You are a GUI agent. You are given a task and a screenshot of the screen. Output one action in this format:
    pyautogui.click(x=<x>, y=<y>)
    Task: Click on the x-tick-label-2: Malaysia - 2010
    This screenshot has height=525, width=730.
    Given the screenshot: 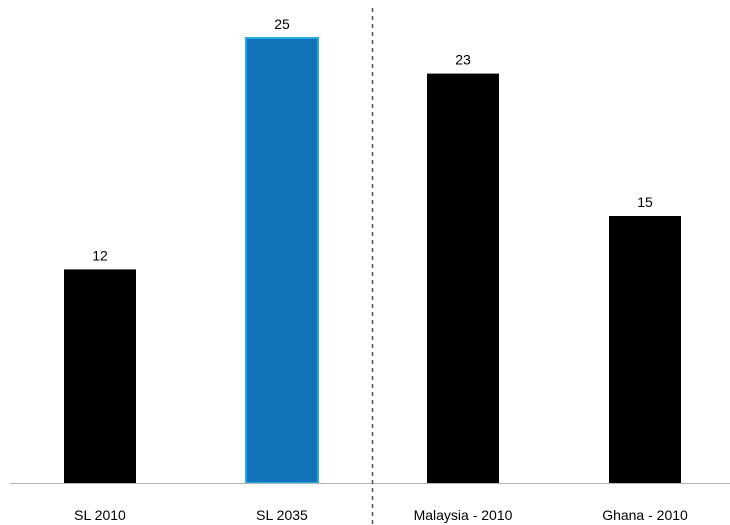 What is the action you would take?
    pyautogui.click(x=463, y=515)
    